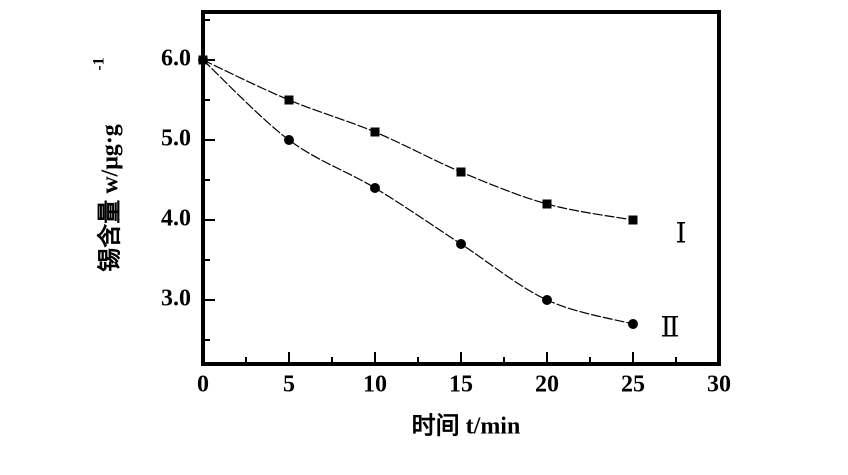 Image resolution: width=848 pixels, height=475 pixels. Describe the element at coordinates (375, 385) in the screenshot. I see `x-tick-label: 10` at that location.